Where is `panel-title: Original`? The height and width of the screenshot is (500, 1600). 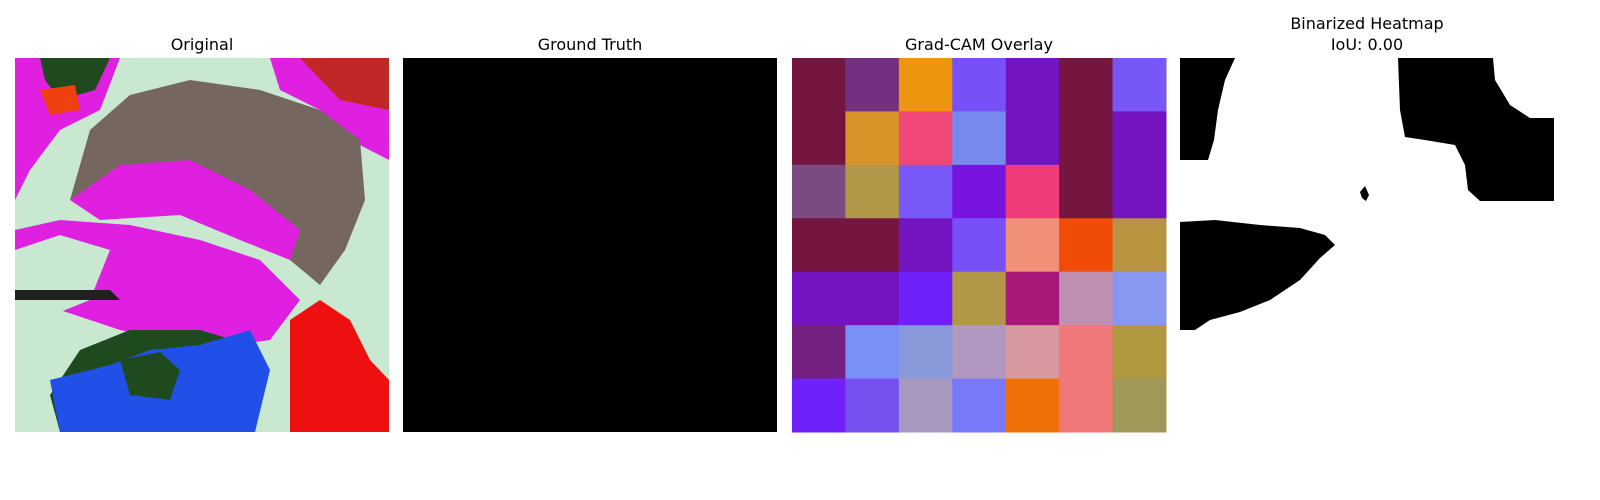
panel-title: Original is located at coordinates (202, 44).